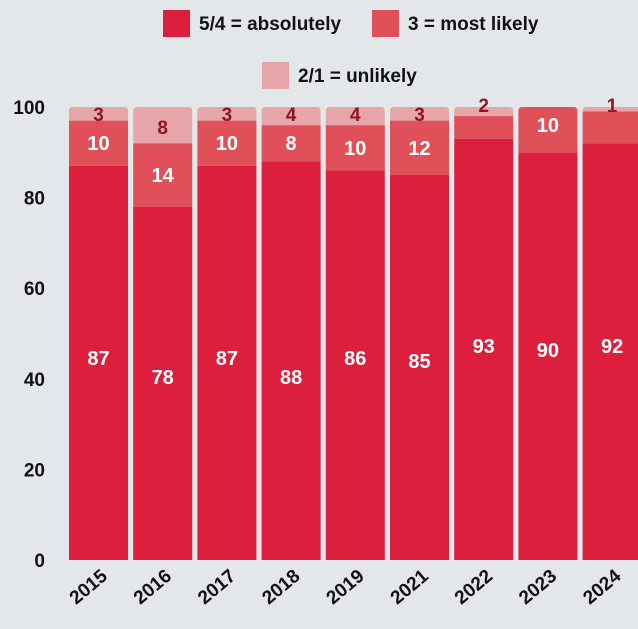 Image resolution: width=638 pixels, height=629 pixels. Describe the element at coordinates (483, 106) in the screenshot. I see `data-label: 2` at that location.